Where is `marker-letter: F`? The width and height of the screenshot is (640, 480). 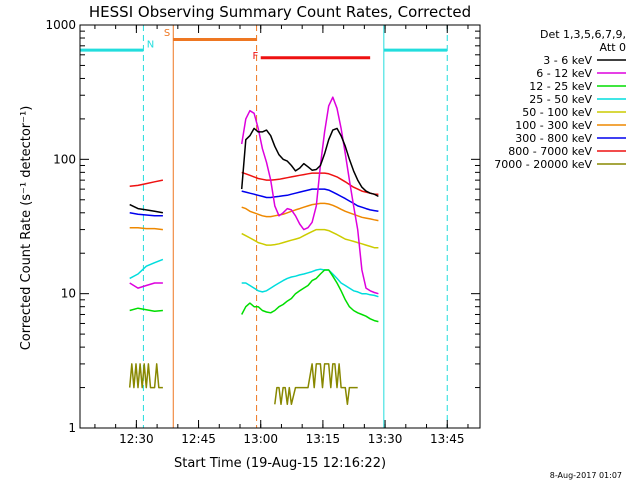
marker-letter: F is located at coordinates (255, 56).